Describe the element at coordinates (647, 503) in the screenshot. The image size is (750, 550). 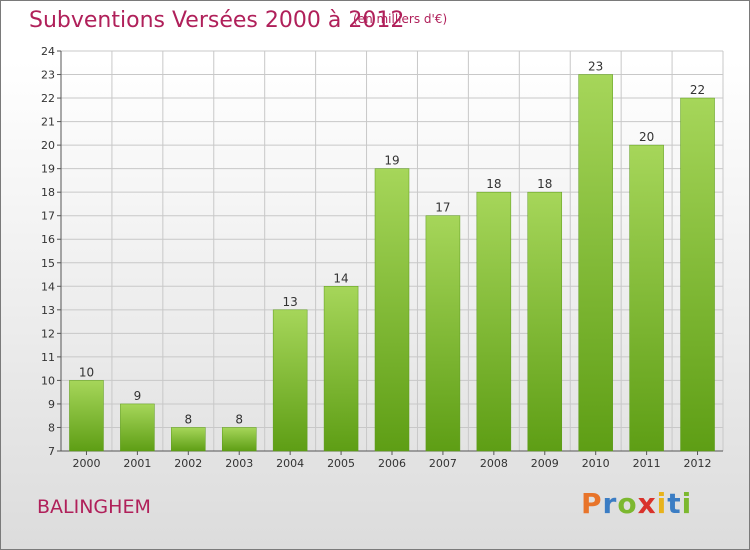
I see `logo-letter: x` at that location.